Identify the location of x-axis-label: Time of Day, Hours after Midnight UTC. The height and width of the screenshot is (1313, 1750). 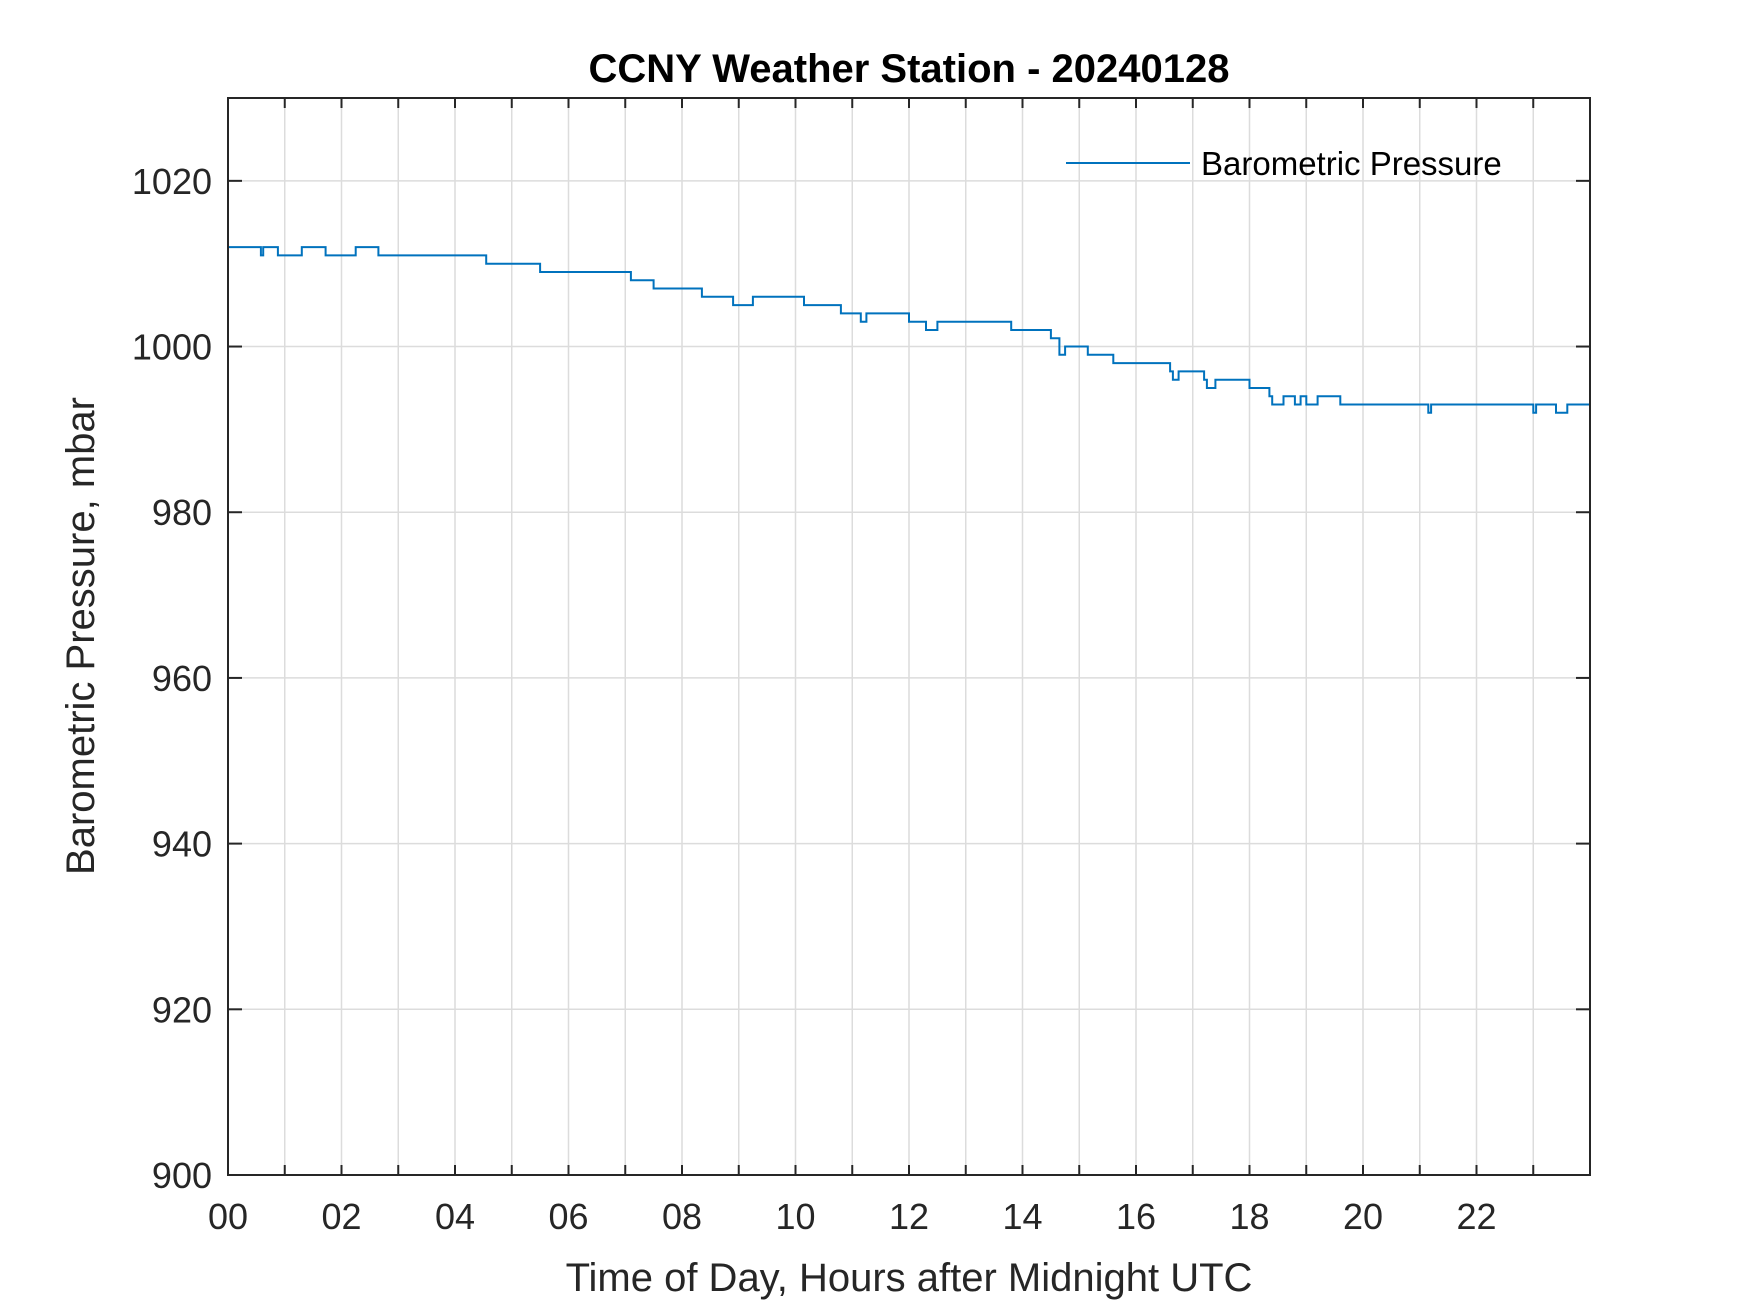
(909, 1278).